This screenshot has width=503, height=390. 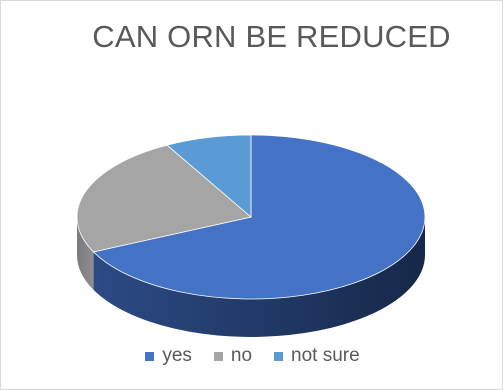 I want to click on legend-label-not-sure: not sure, so click(x=325, y=355).